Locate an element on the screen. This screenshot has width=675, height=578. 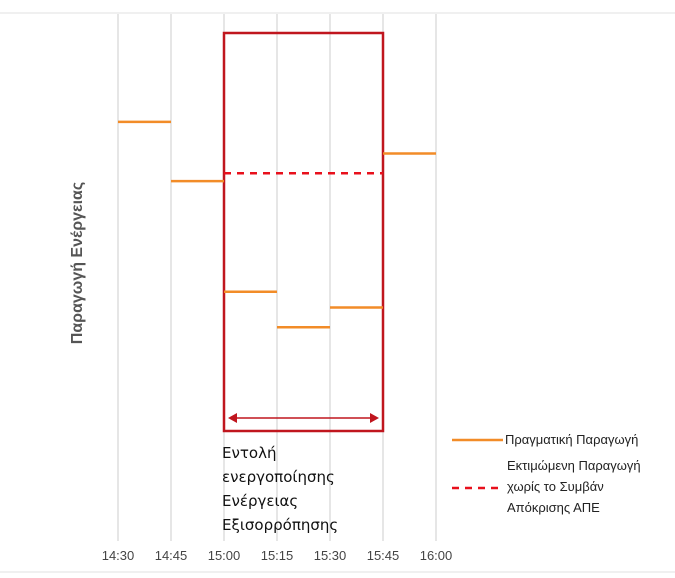
duration-arrow-head-right is located at coordinates (374, 418).